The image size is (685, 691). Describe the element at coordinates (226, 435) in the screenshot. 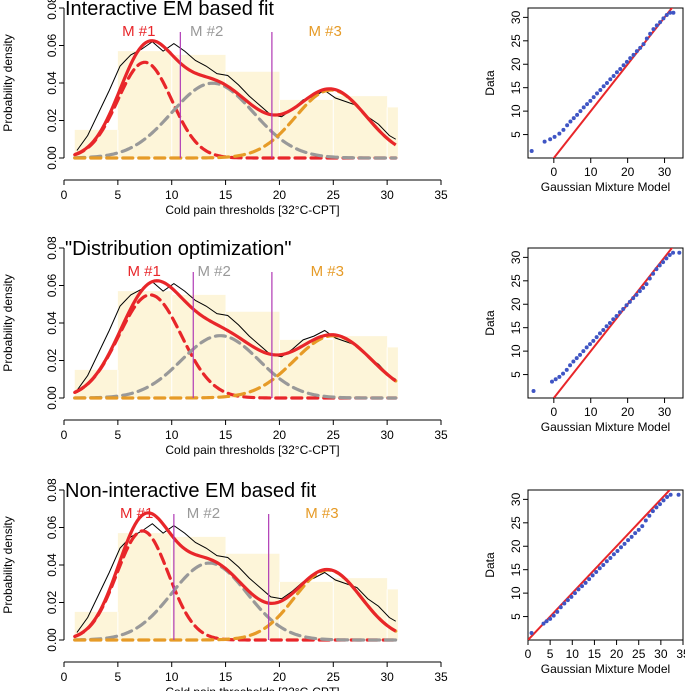

I see `x-tick-label: 15` at that location.